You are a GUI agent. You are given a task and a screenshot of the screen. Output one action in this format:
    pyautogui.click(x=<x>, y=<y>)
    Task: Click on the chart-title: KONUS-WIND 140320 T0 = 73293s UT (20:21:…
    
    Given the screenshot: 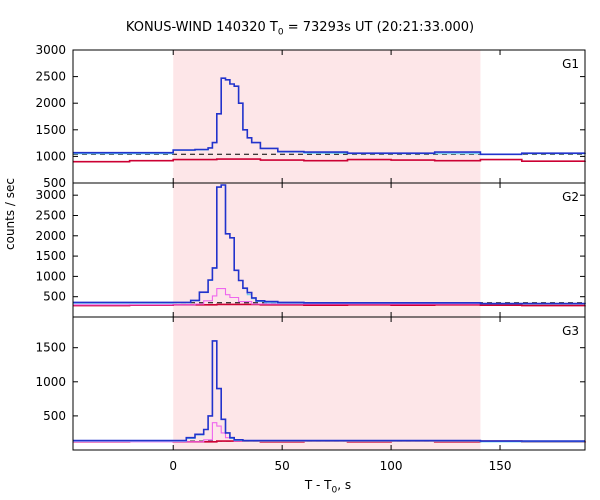 What is the action you would take?
    pyautogui.click(x=300, y=29)
    